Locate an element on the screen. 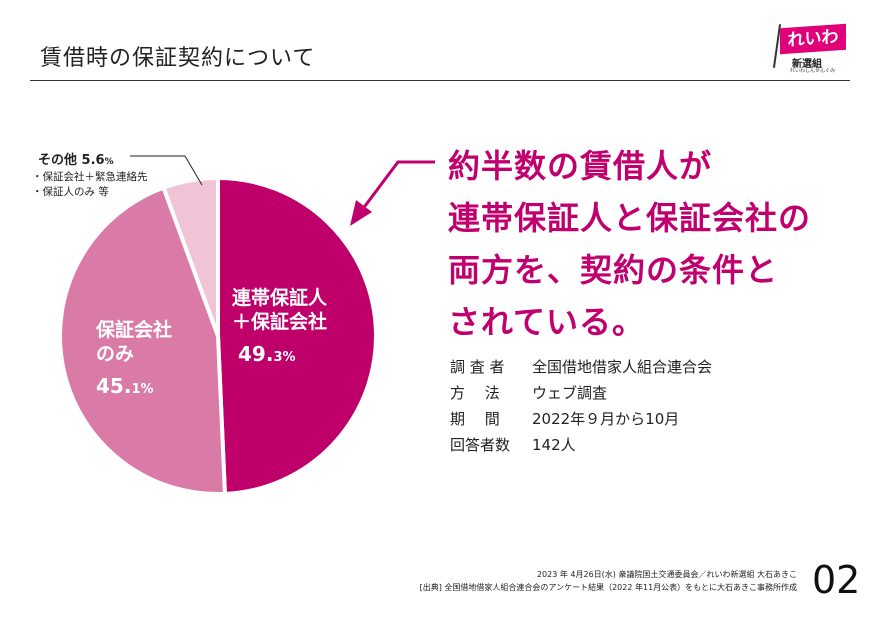  other-leader-line is located at coordinates (166, 170).